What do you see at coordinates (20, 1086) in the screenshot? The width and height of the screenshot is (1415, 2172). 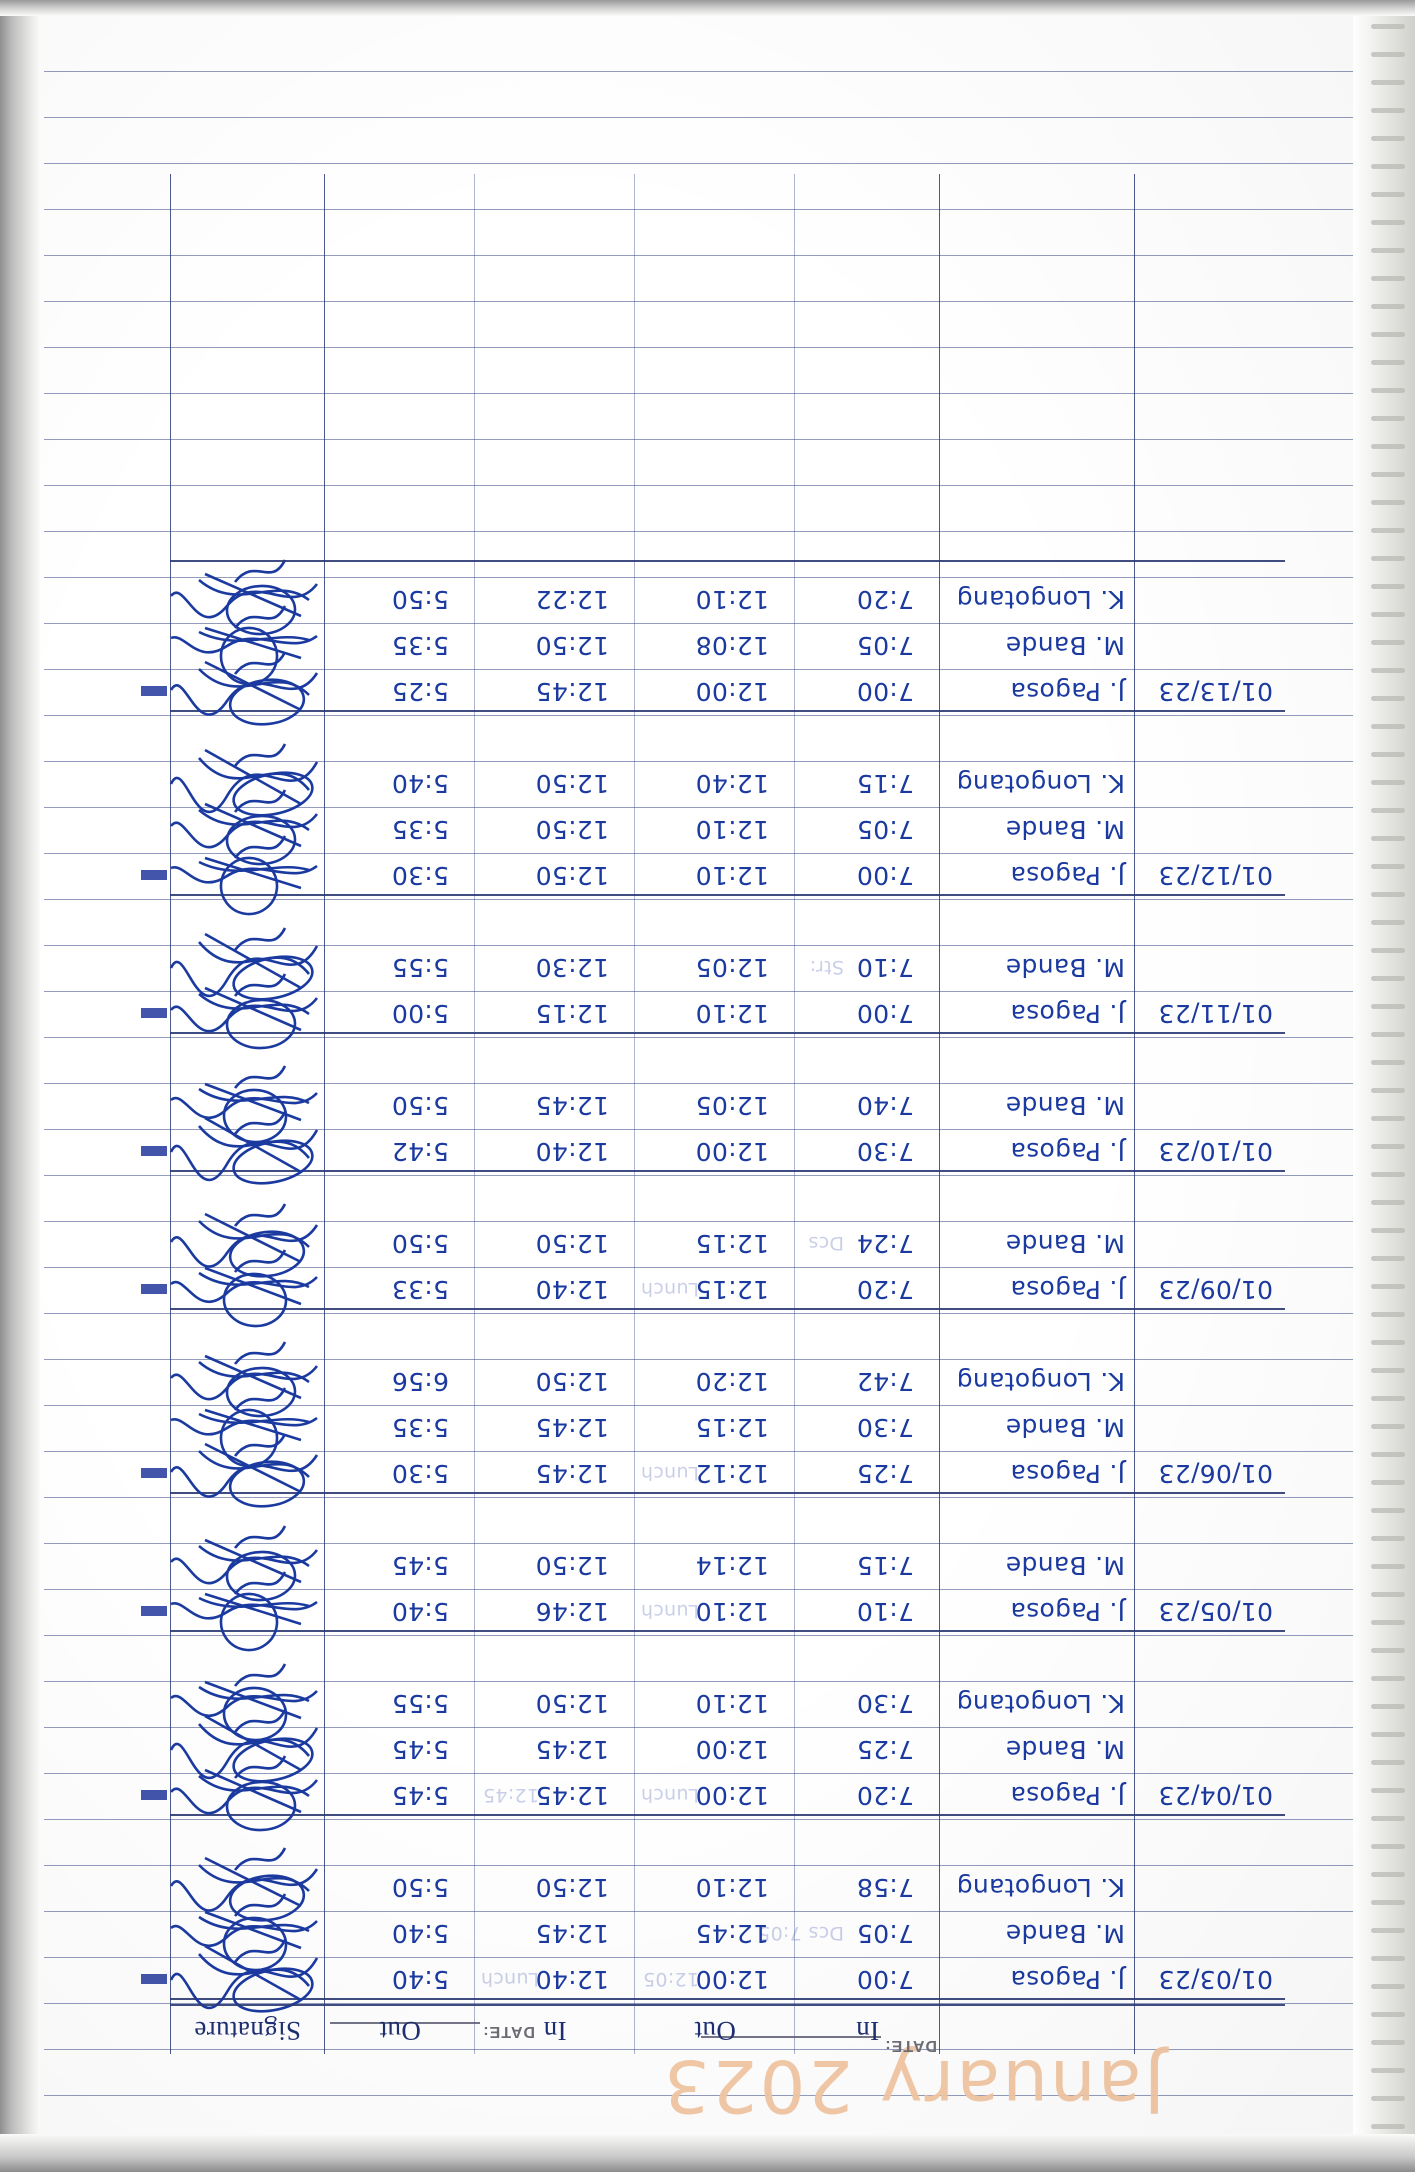 I see `scan-left-edge` at bounding box center [20, 1086].